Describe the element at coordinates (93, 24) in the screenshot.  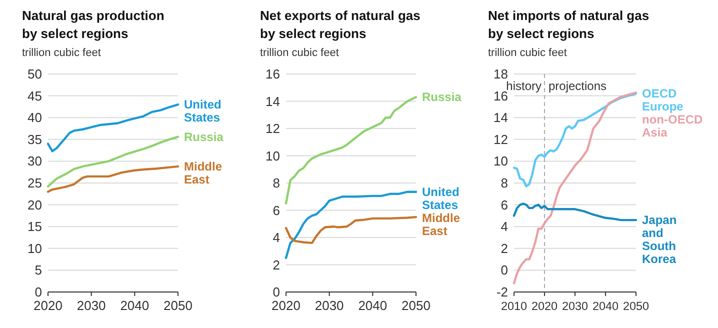
I see `chart-title: Natural gas production by select regions` at that location.